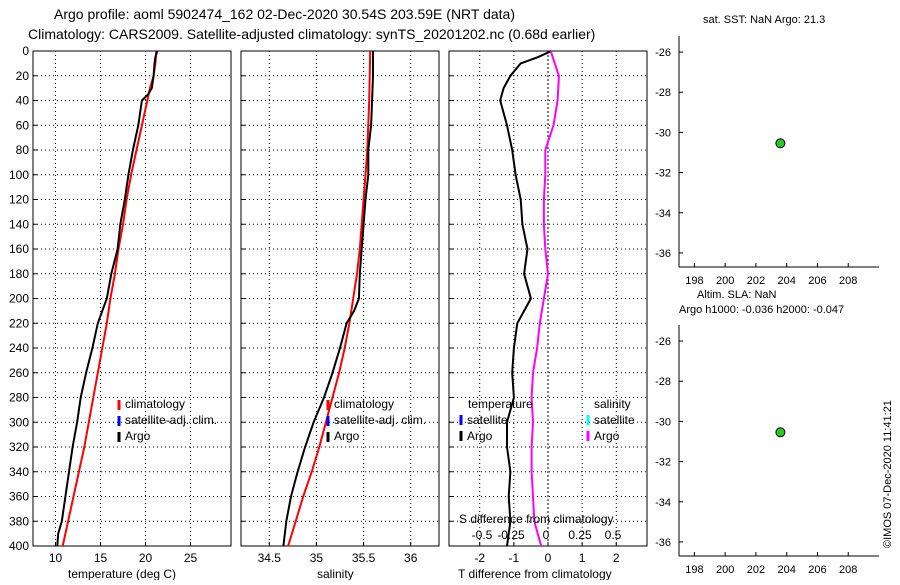 This screenshot has height=585, width=900. Describe the element at coordinates (19, 249) in the screenshot. I see `depth-tick-label: 160` at that location.